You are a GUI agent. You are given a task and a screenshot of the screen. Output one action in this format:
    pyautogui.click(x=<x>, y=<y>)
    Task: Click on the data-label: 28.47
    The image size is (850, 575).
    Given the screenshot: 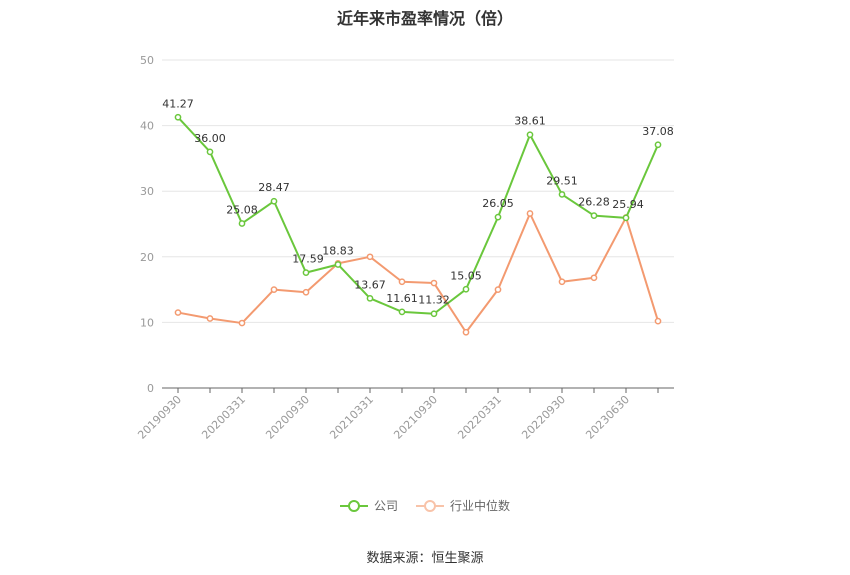 What is the action you would take?
    pyautogui.click(x=274, y=187)
    